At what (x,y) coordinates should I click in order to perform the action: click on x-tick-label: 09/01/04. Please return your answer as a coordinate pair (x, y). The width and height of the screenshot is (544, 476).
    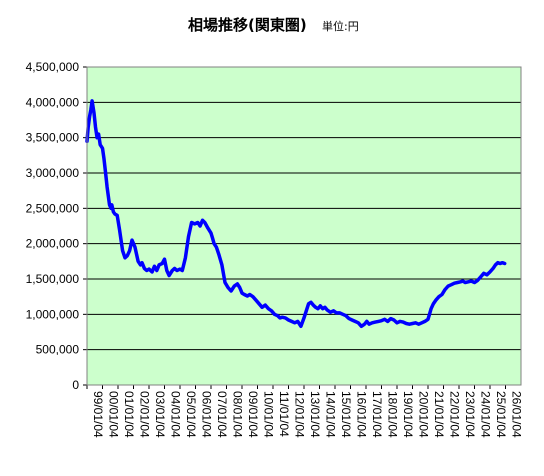
    Looking at the image, I should click on (253, 414).